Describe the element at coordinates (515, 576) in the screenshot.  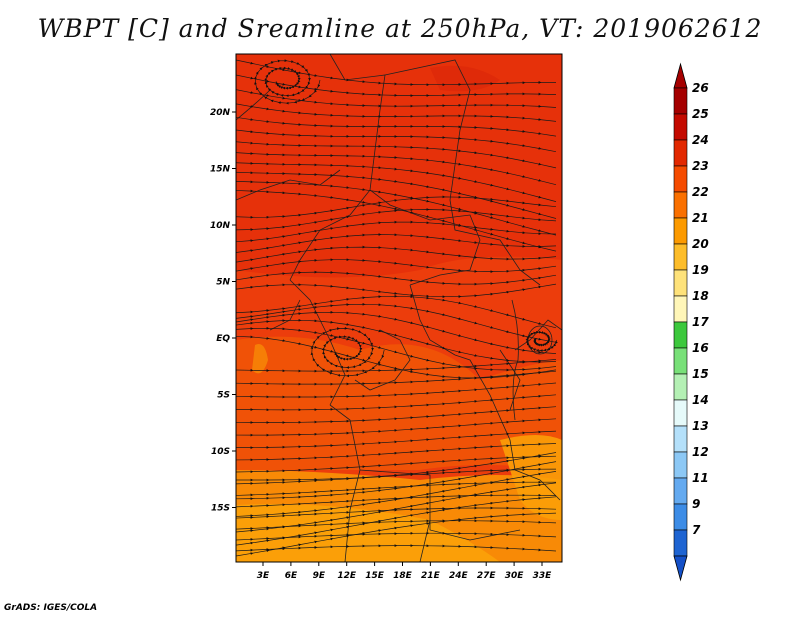
I see `lon-tick-label: 30E` at that location.